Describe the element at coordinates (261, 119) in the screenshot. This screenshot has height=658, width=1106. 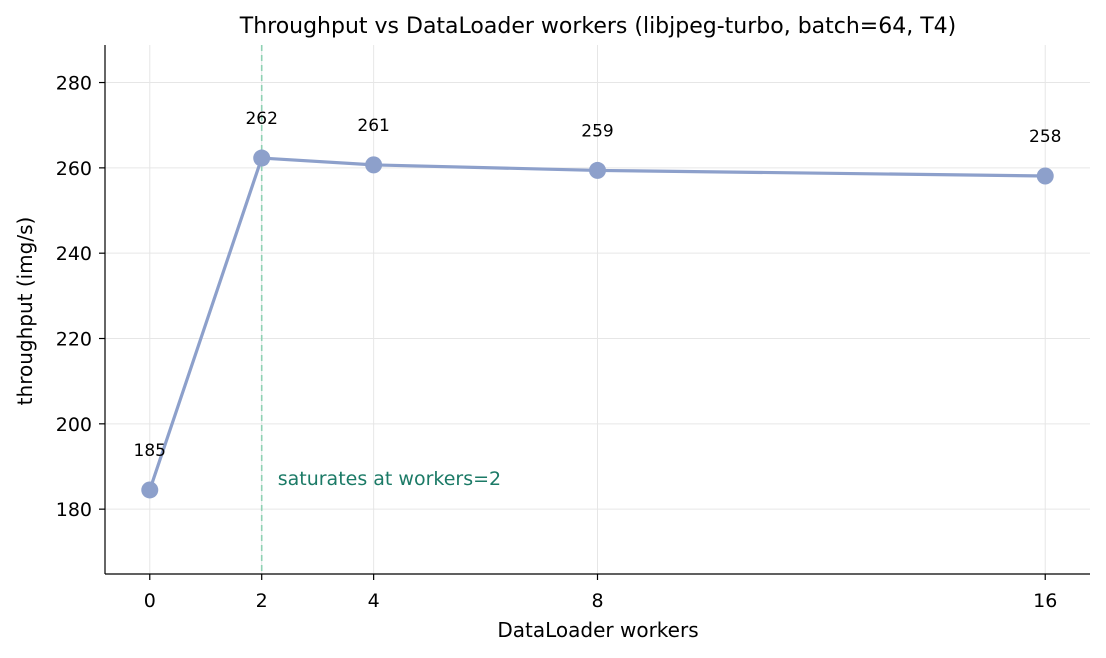
I see `data-label: 262` at that location.